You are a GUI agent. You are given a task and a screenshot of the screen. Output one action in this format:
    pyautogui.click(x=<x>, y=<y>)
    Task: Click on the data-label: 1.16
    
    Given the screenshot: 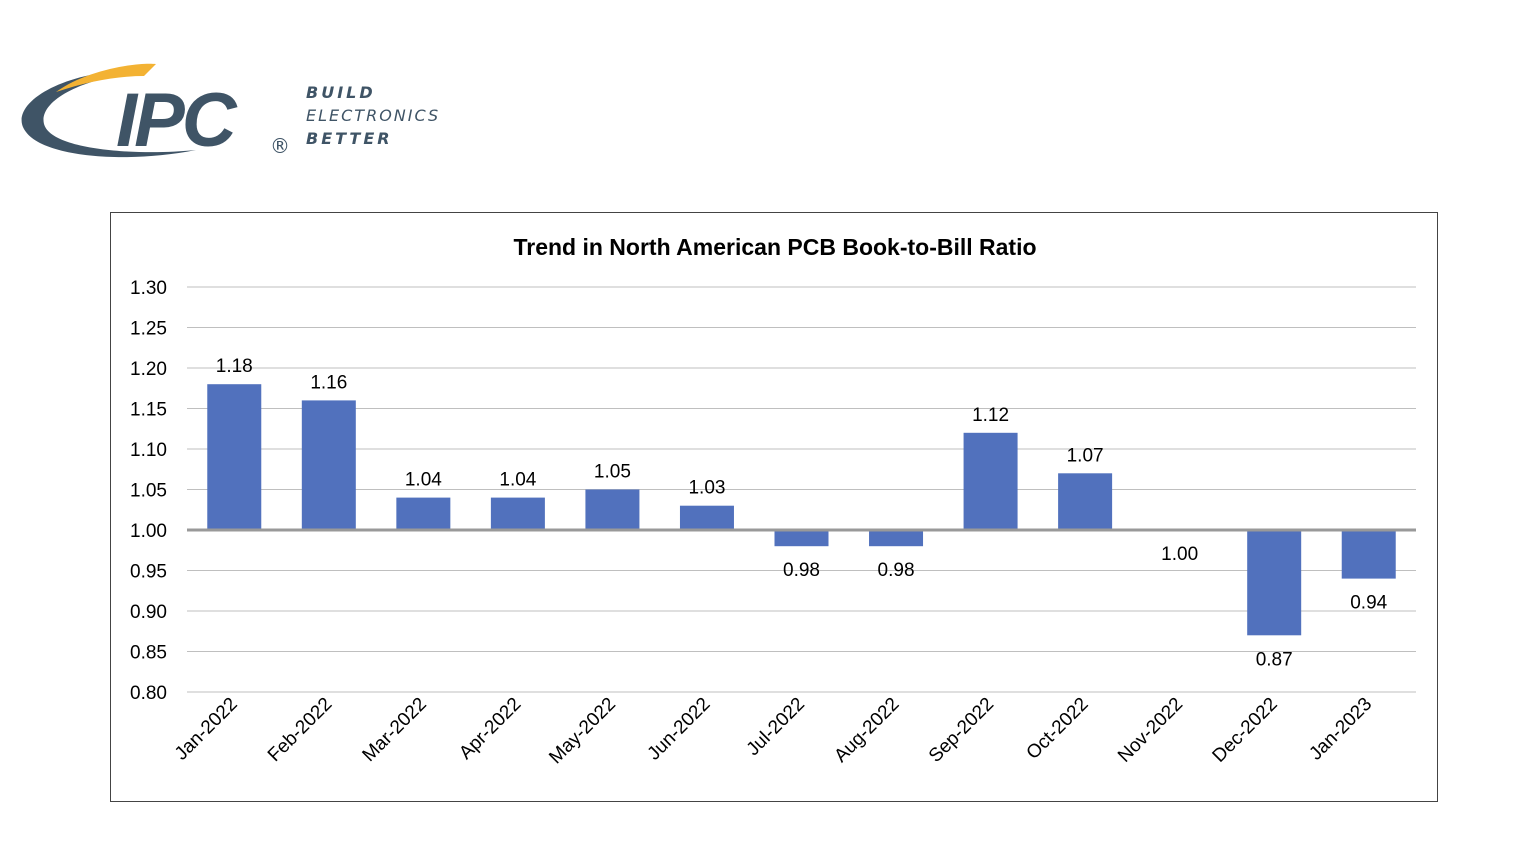 What is the action you would take?
    pyautogui.click(x=328, y=382)
    